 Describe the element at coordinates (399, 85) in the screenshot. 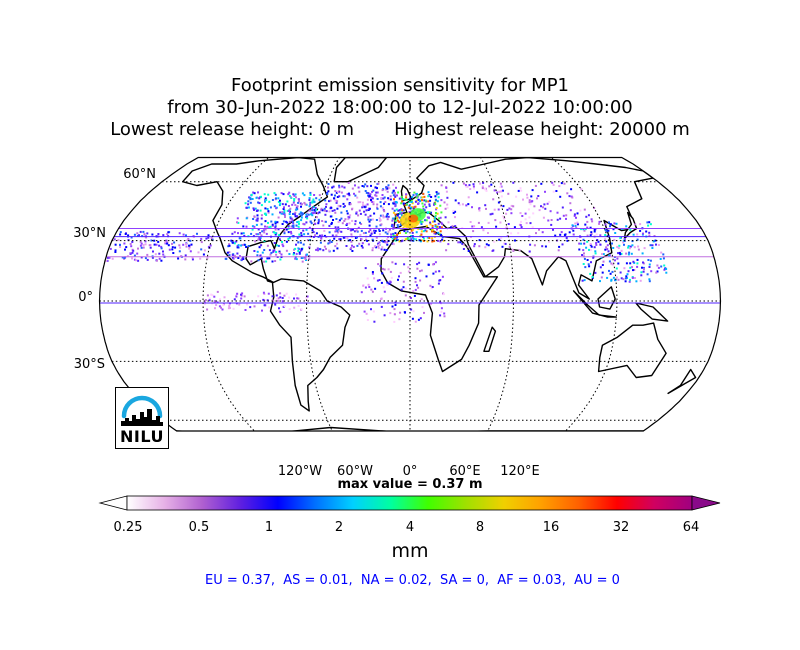

I see `title-line-1: Footprint emission sensitivity for MP1` at that location.